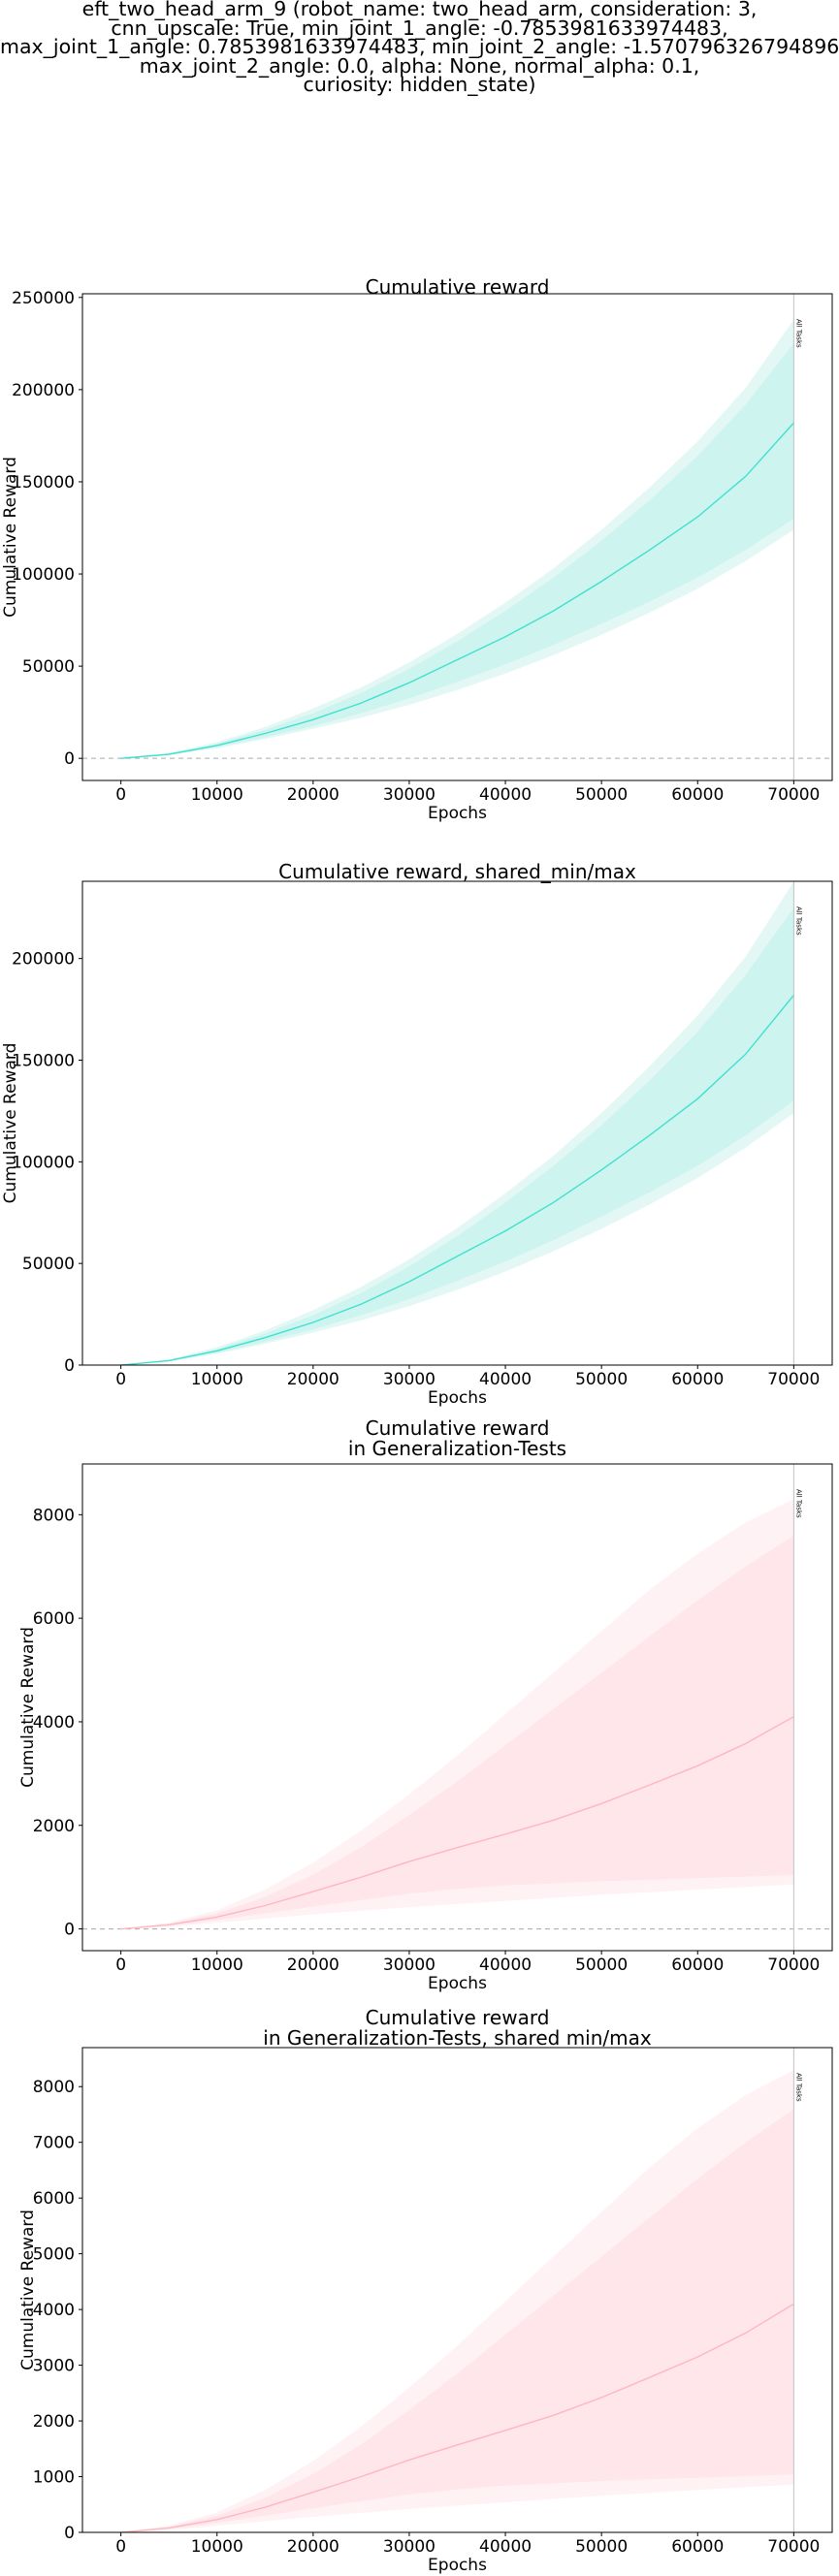 This screenshot has height=2576, width=839. I want to click on chart-title: in Generalization-Tests, shared min/max, so click(457, 2038).